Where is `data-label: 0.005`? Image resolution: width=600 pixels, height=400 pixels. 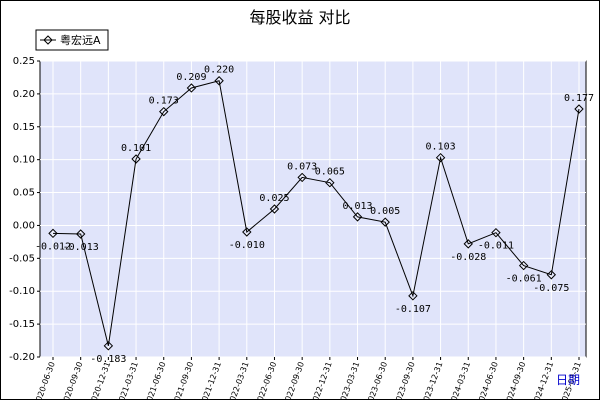 data-label: 0.005 is located at coordinates (385, 211).